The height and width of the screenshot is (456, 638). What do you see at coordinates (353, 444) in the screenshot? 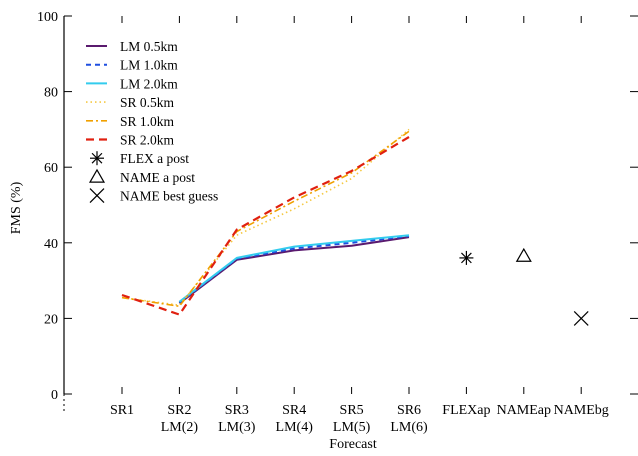
I see `x-axis-label: Forecast` at bounding box center [353, 444].